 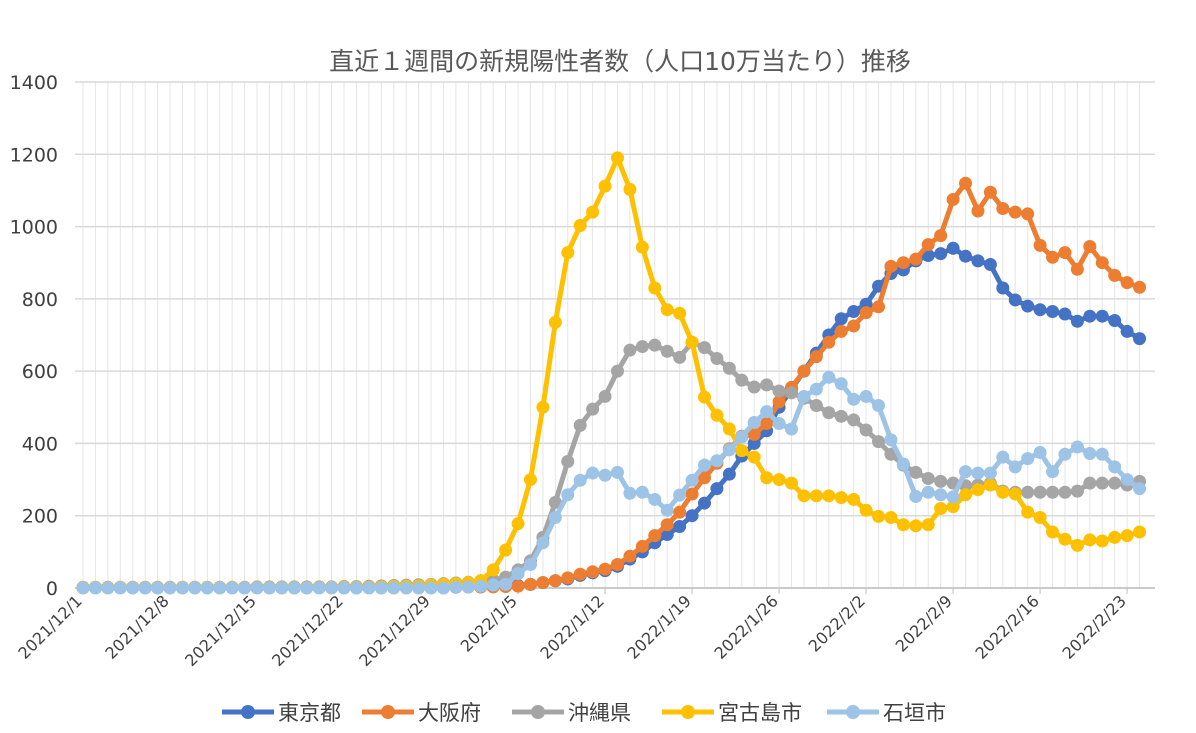 I want to click on legend-item: 宮古島市, so click(x=732, y=713).